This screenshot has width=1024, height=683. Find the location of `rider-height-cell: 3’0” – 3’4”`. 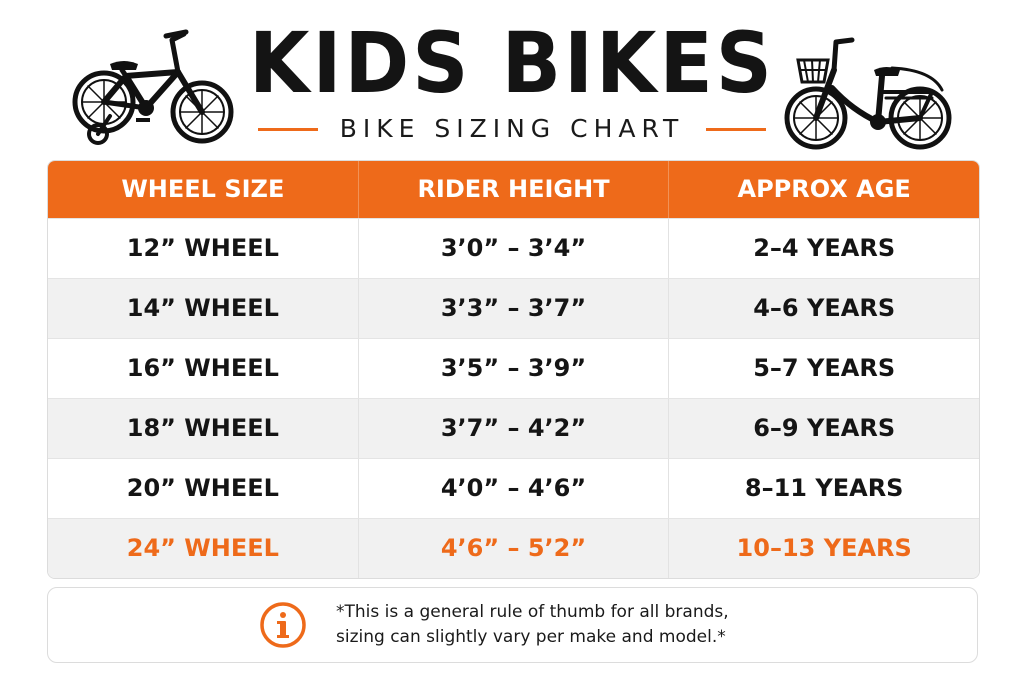

rider-height-cell: 3’0” – 3’4” is located at coordinates (514, 248).